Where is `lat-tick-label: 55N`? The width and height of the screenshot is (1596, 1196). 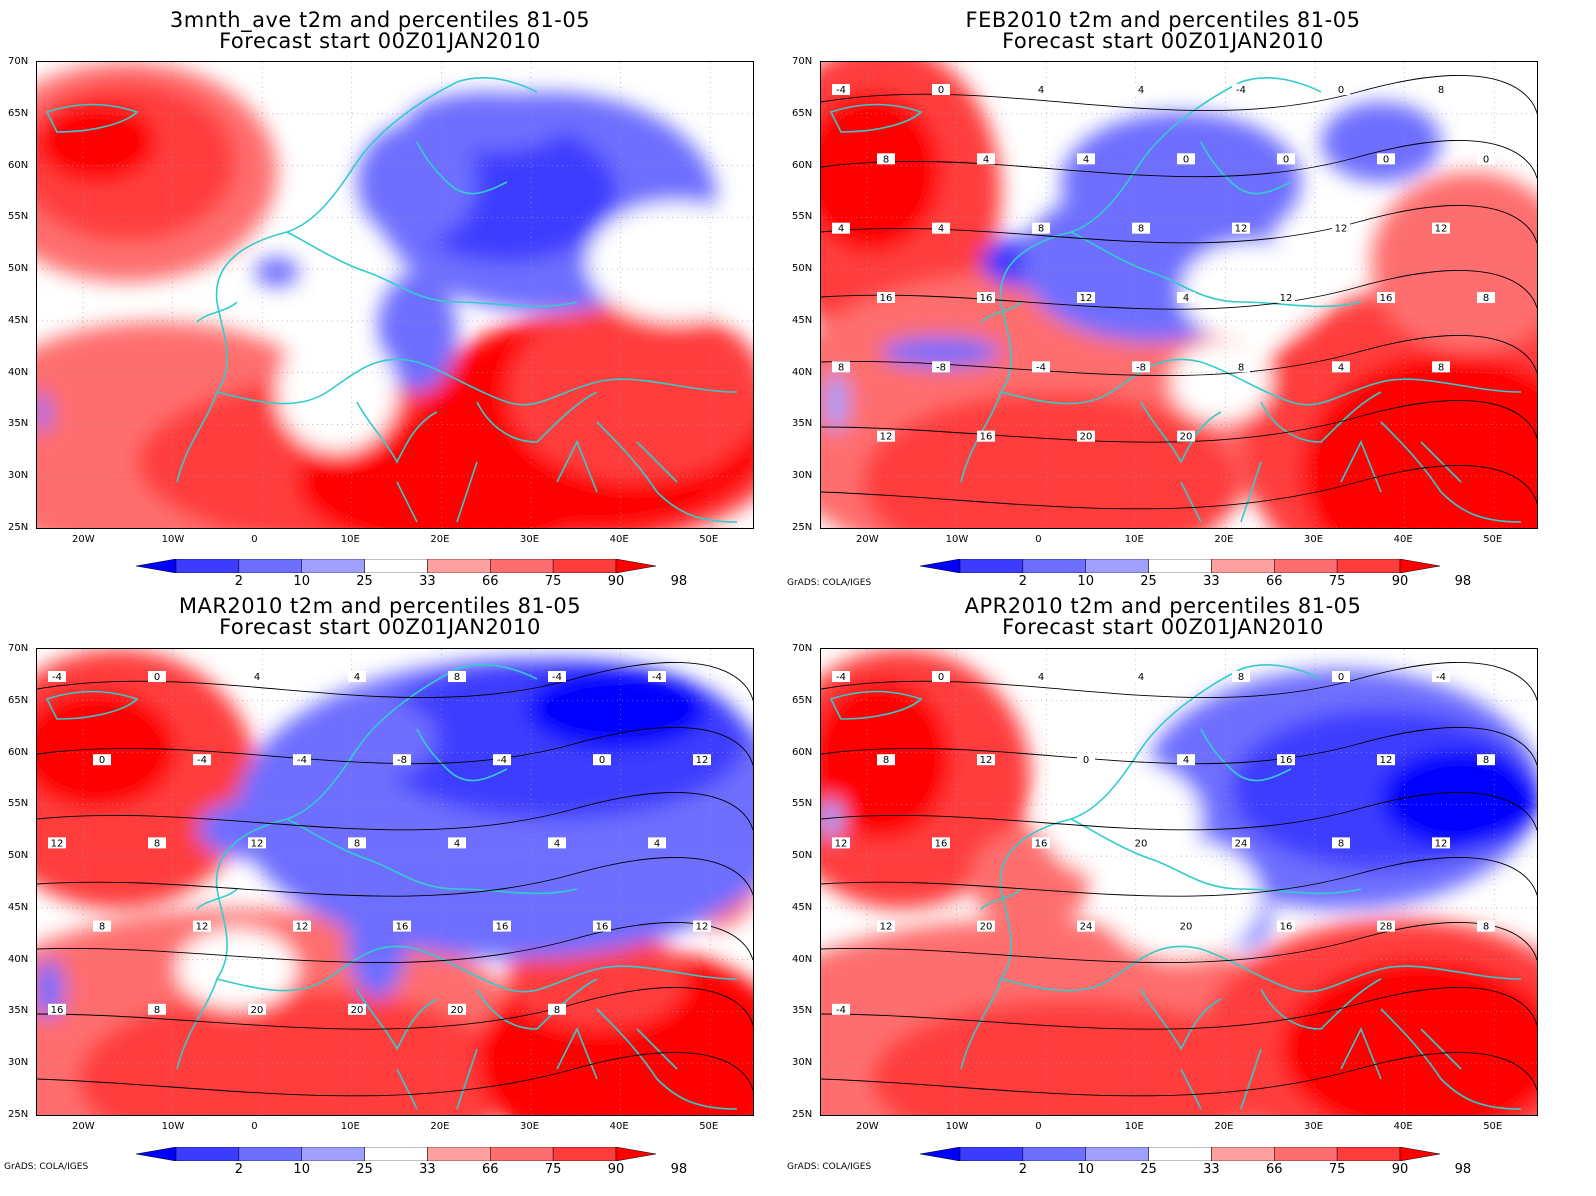
lat-tick-label: 55N is located at coordinates (18, 804).